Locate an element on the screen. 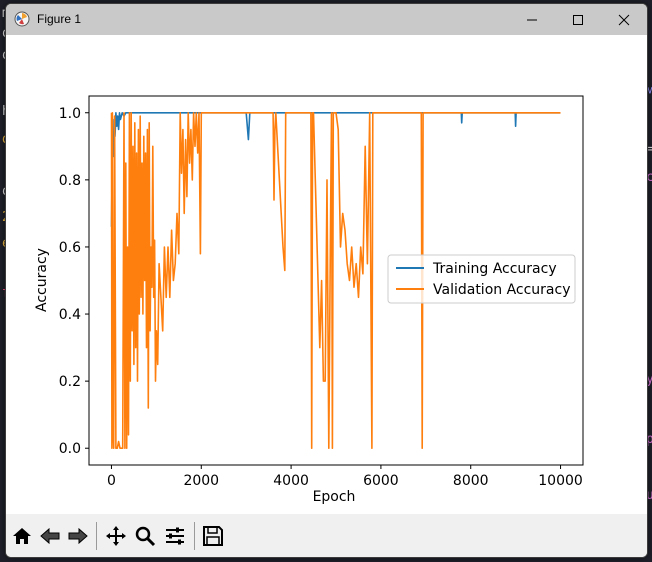 The width and height of the screenshot is (652, 562). minimize-icon is located at coordinates (532, 20).